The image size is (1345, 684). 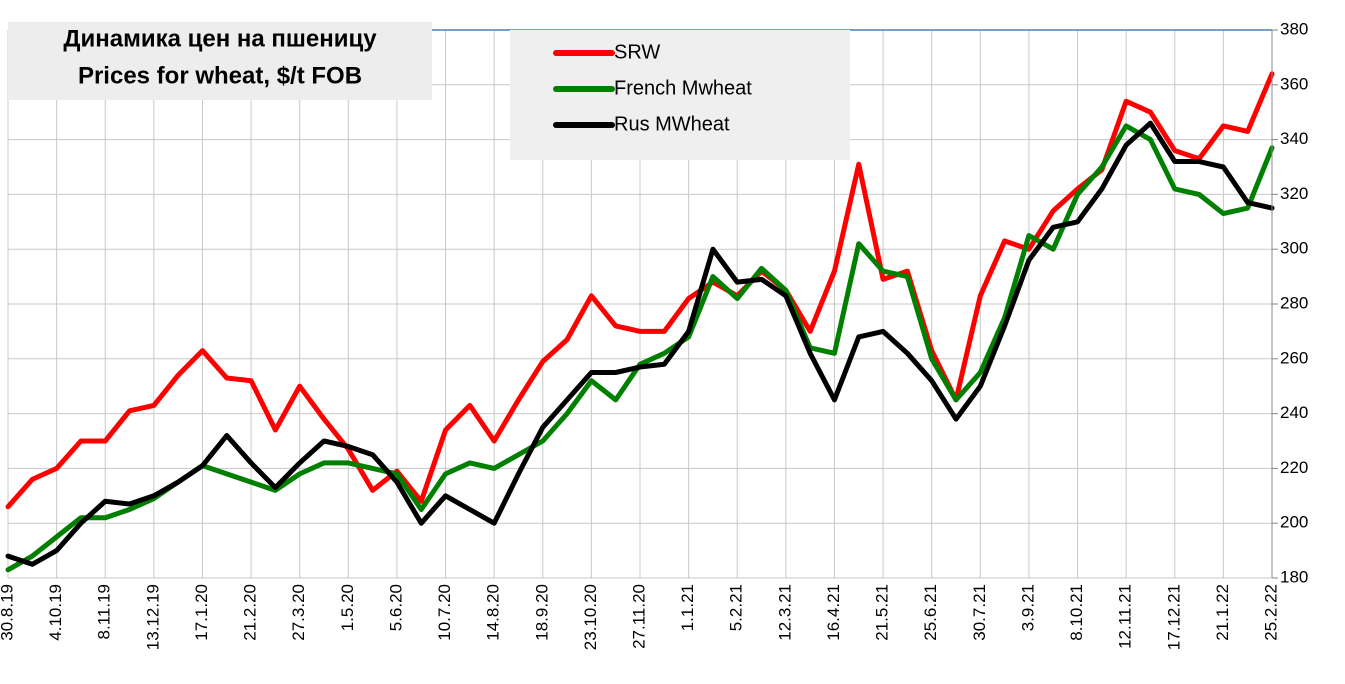 What do you see at coordinates (1076, 612) in the screenshot?
I see `x-tick-label: 8.10.21` at bounding box center [1076, 612].